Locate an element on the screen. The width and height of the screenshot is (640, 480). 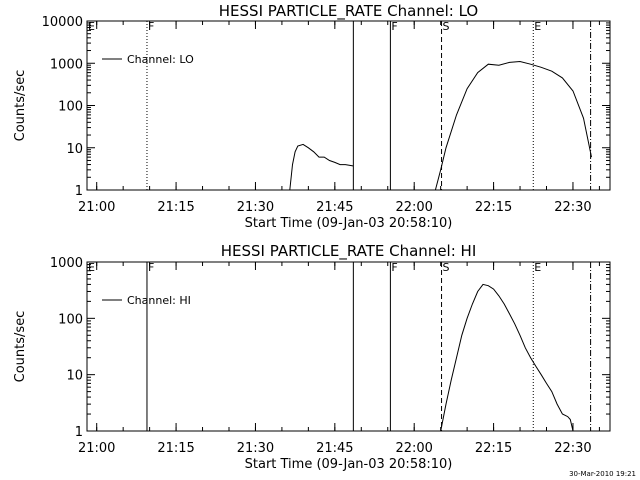
footer-timestamp: 30-Mar-2010 19:21 is located at coordinates (602, 474).